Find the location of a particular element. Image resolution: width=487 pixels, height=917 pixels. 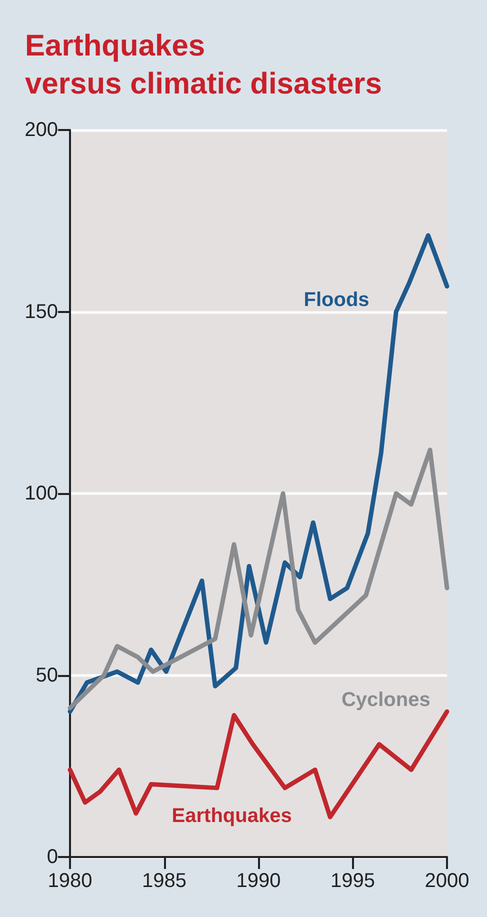

y-tick-label: 0 is located at coordinates (52, 857).